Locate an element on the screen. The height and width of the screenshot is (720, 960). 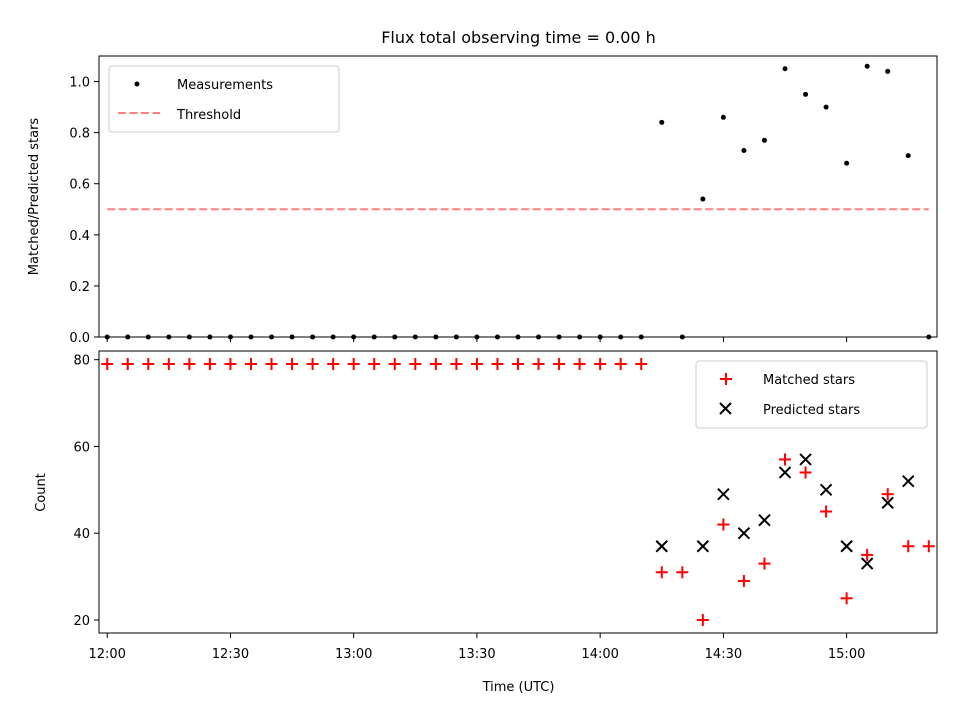
bottom-x-tick-label: 15:00 is located at coordinates (846, 654).